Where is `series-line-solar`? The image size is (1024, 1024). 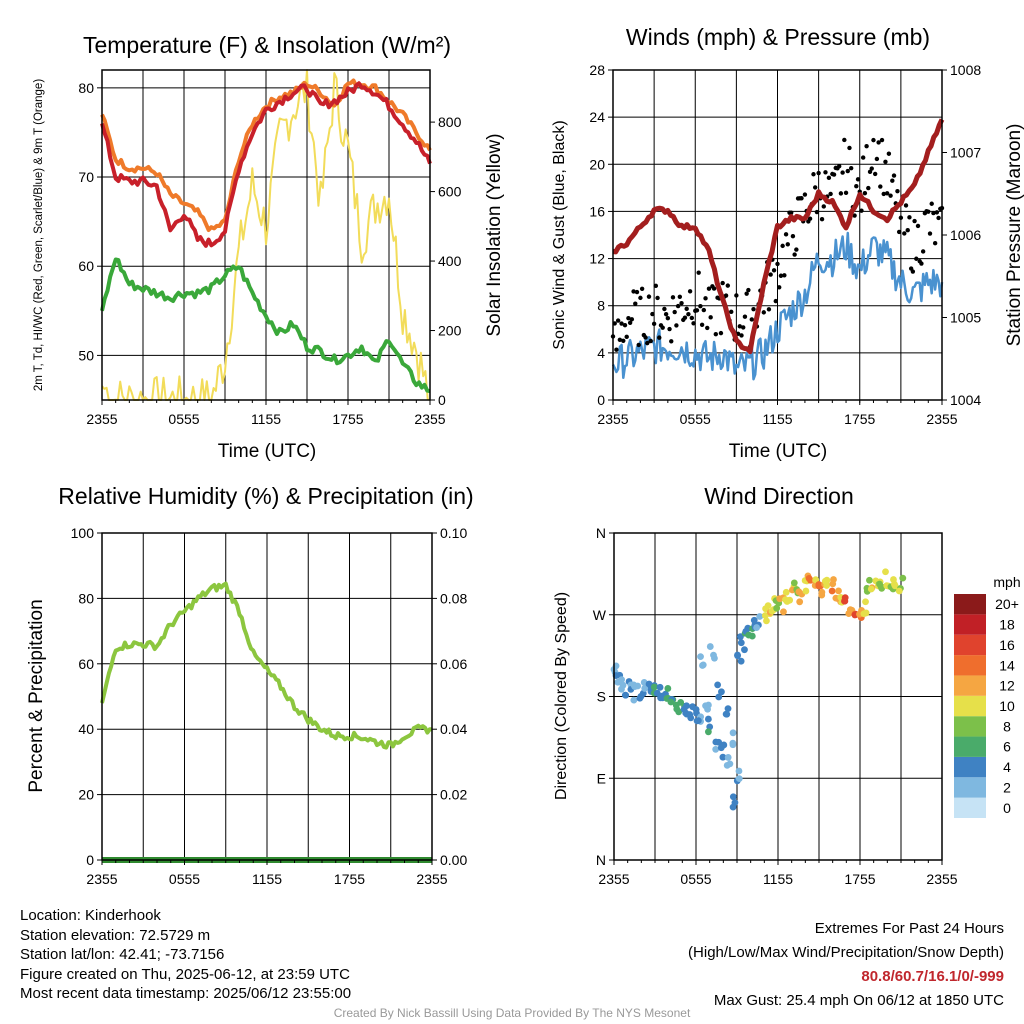 series-line-solar is located at coordinates (266, 235).